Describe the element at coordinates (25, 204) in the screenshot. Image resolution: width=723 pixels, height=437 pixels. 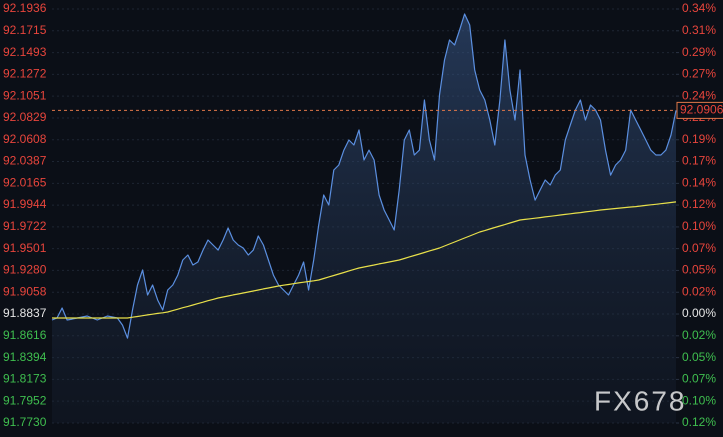
I see `y-tick-label: 91.9944` at that location.